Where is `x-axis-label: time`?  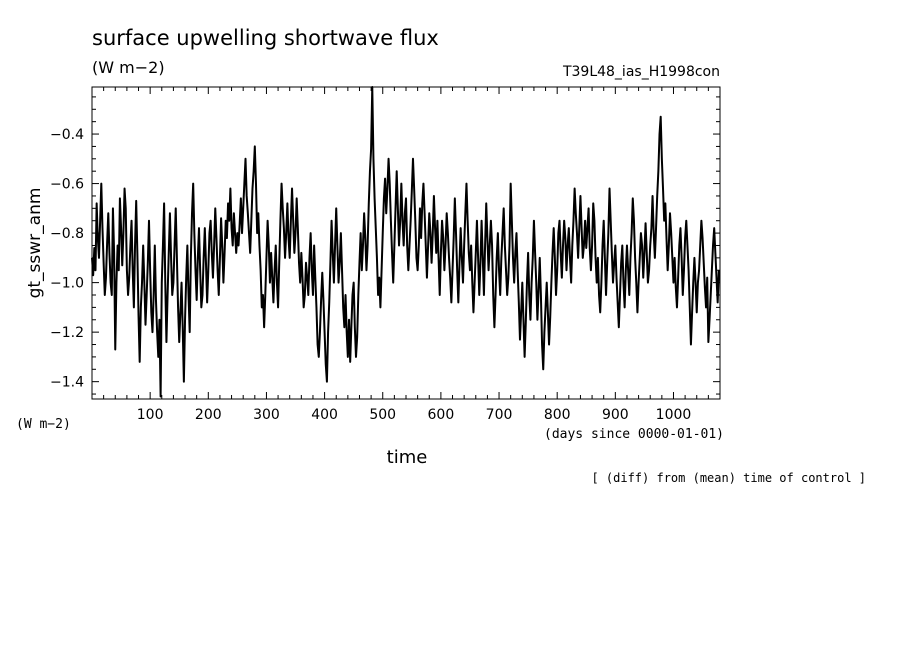
x-axis-label: time is located at coordinates (407, 457).